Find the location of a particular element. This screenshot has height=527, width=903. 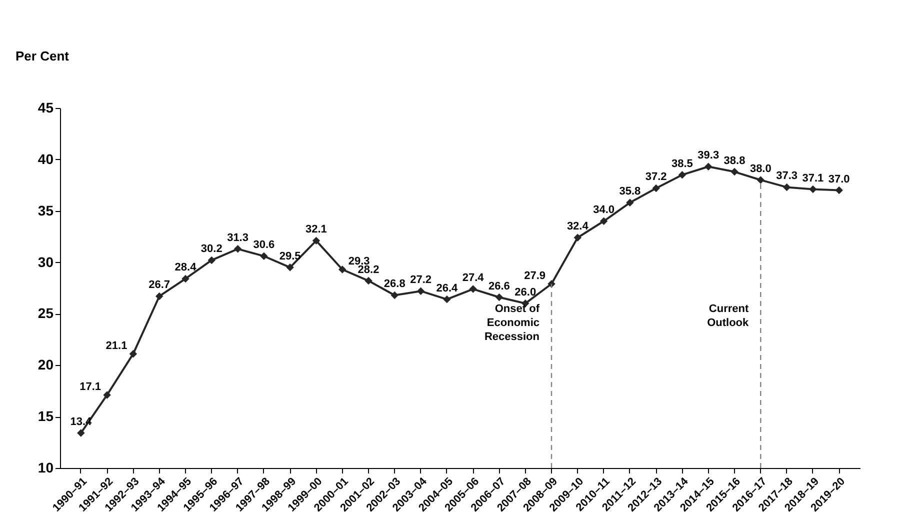

text: 29.5 is located at coordinates (290, 256).